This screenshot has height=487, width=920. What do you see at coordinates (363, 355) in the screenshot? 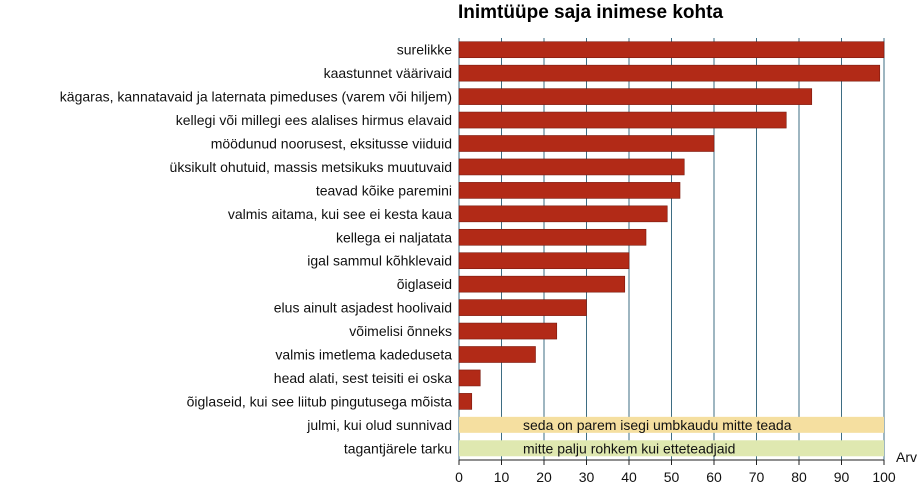
I see `category-label: valmis imetlema kadeduseta` at bounding box center [363, 355].